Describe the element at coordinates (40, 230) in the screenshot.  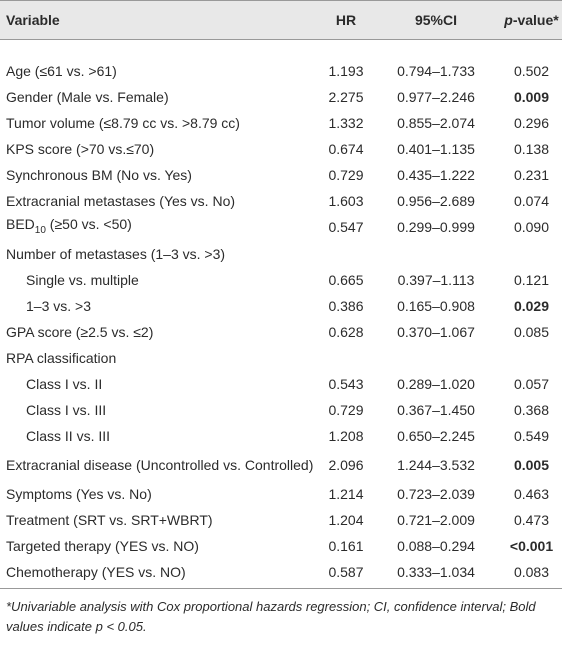
I see `variable-subscript: 10` at that location.